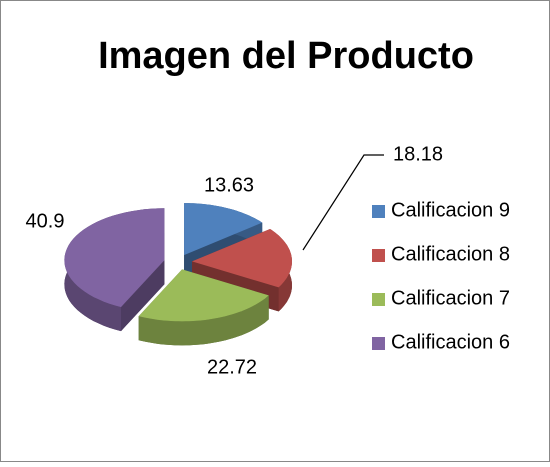 This screenshot has width=550, height=467. Describe the element at coordinates (143, 296) in the screenshot. I see `slice-wall` at that location.